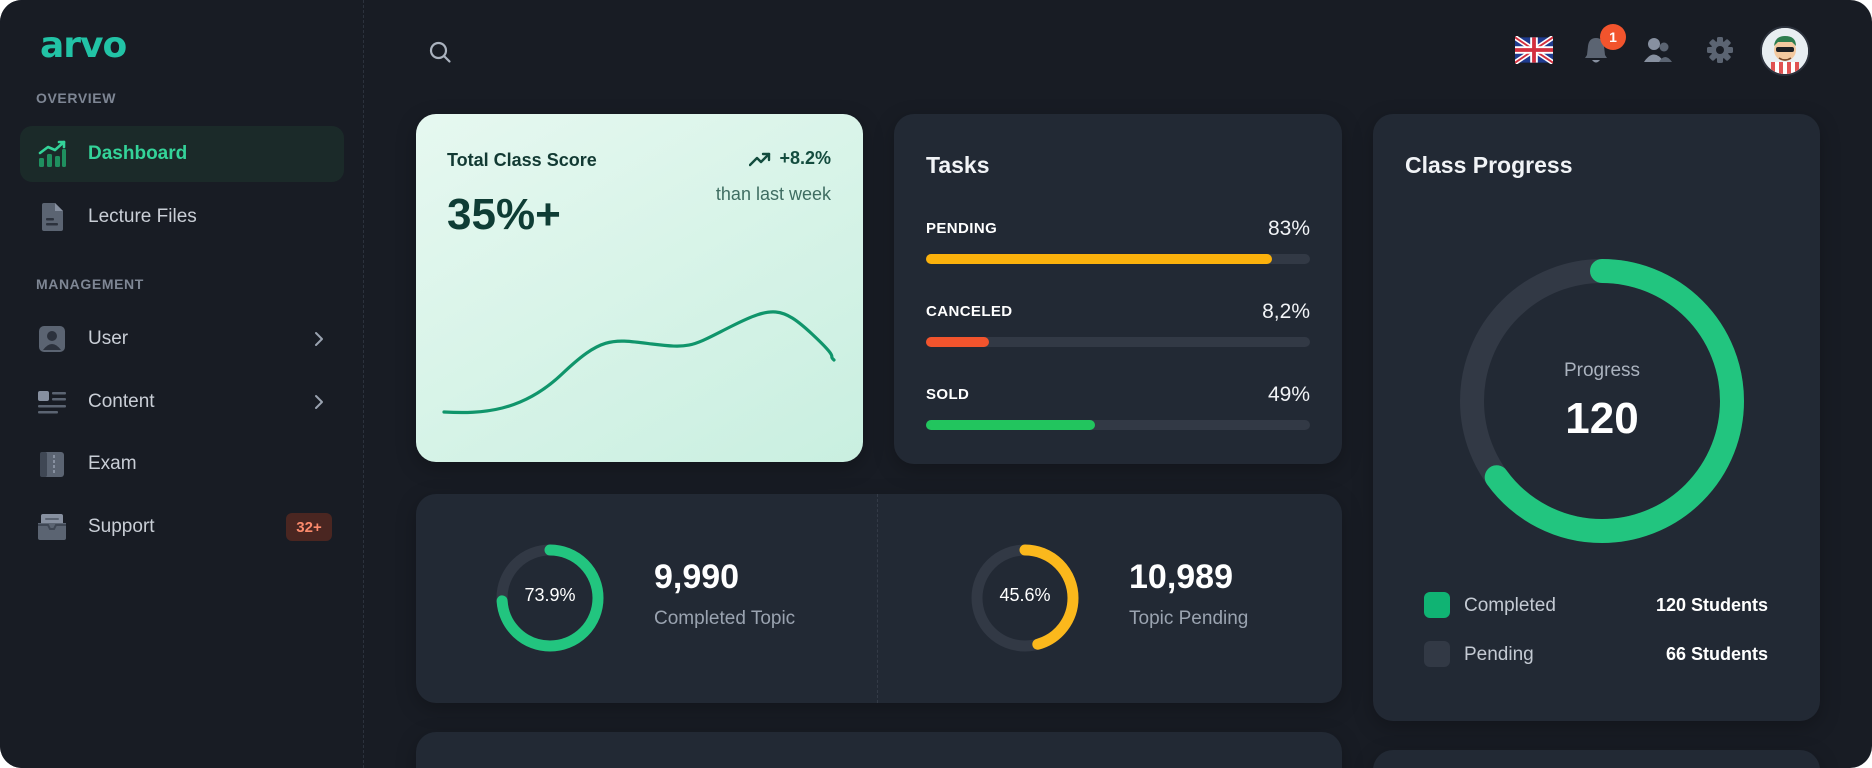 This screenshot has width=1872, height=768. Describe the element at coordinates (962, 228) in the screenshot. I see `task-name: PENDING` at that location.